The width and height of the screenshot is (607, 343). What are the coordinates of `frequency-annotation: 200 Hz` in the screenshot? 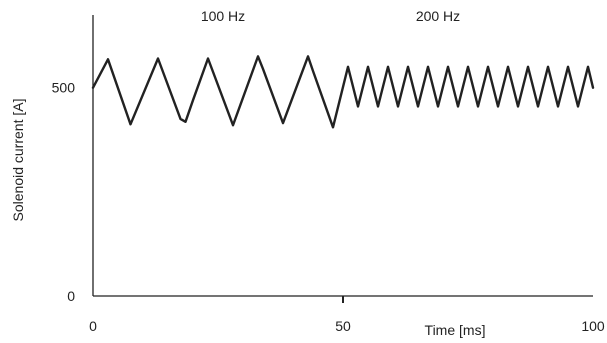 It's located at (438, 16).